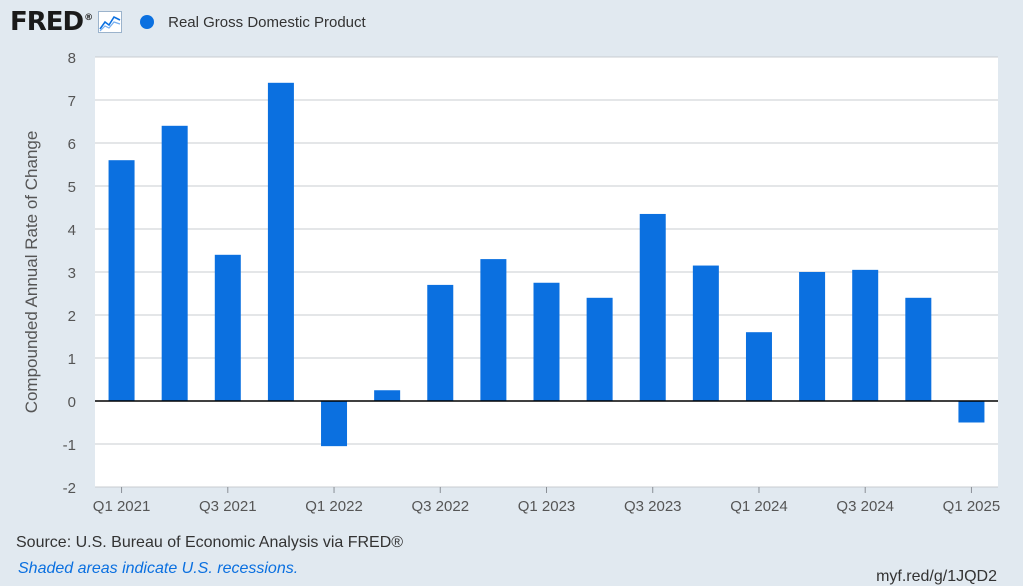 This screenshot has width=1023, height=586. What do you see at coordinates (110, 22) in the screenshot?
I see `line-graph-icon` at bounding box center [110, 22].